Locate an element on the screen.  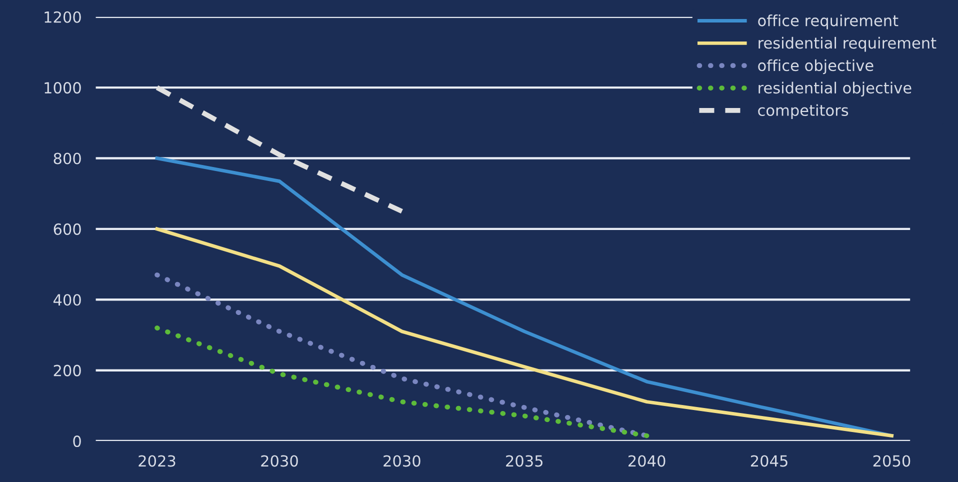
y-tick-label: 1200 is located at coordinates (62, 17).